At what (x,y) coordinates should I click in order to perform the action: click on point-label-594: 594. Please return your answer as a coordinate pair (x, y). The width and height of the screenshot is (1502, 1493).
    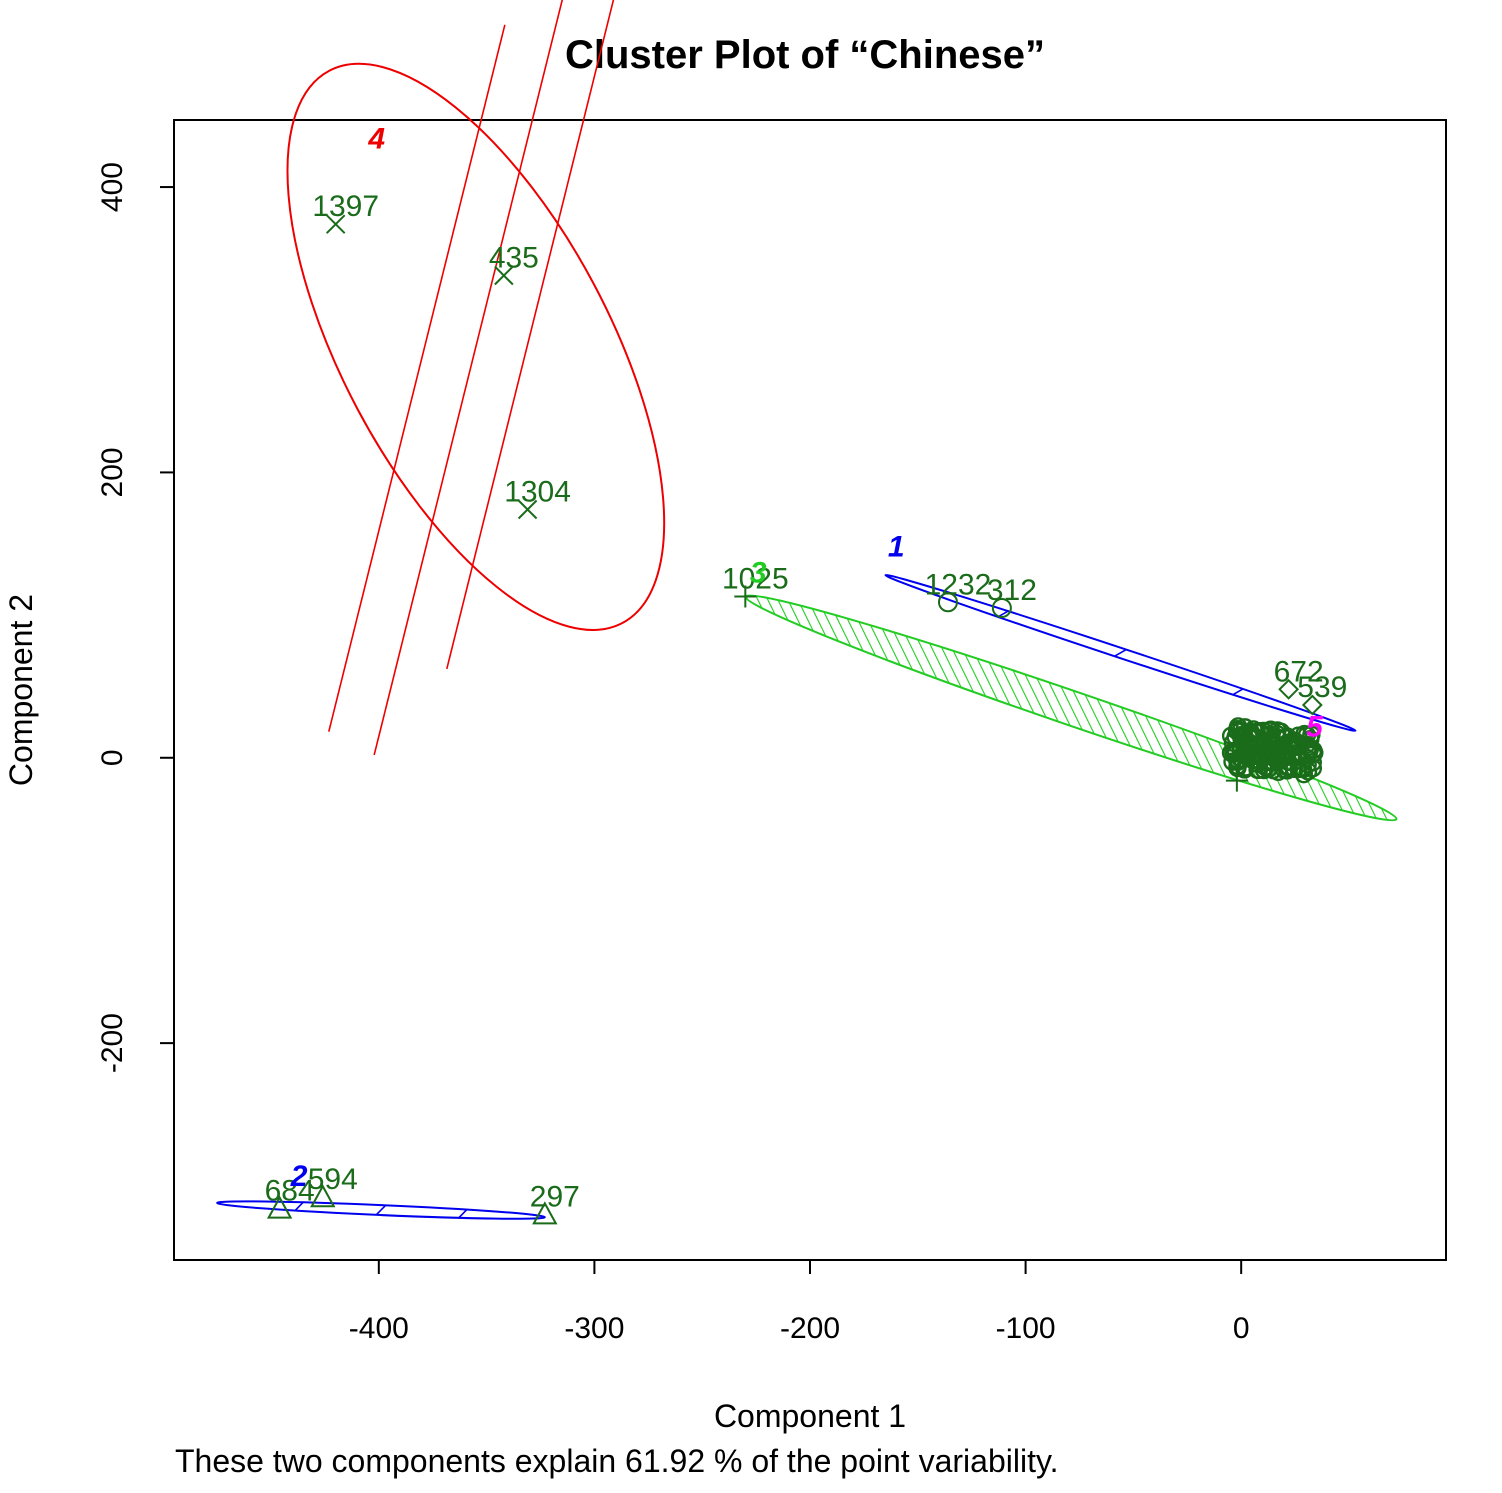
    Looking at the image, I should click on (333, 1179).